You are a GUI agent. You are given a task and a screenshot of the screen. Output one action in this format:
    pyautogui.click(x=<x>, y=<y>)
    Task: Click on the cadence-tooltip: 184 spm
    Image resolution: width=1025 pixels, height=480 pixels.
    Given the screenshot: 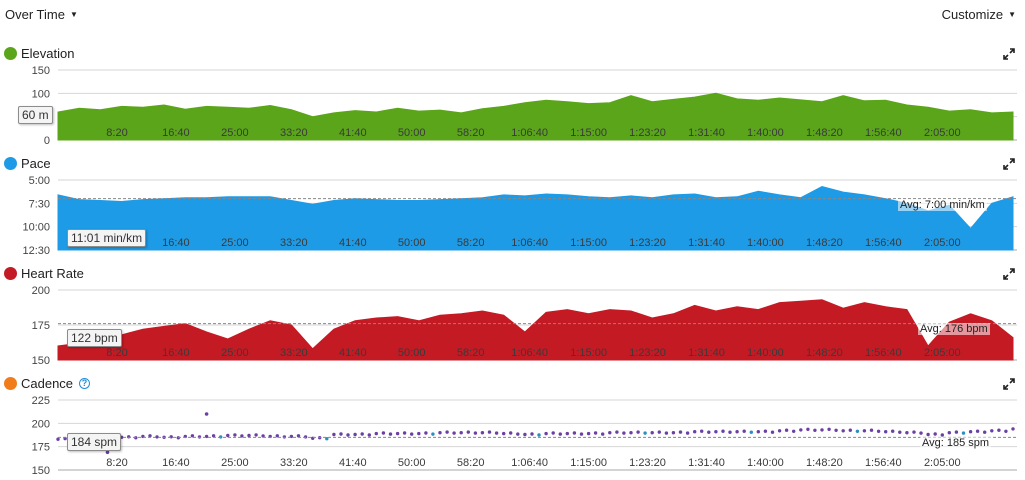 What is the action you would take?
    pyautogui.click(x=94, y=442)
    